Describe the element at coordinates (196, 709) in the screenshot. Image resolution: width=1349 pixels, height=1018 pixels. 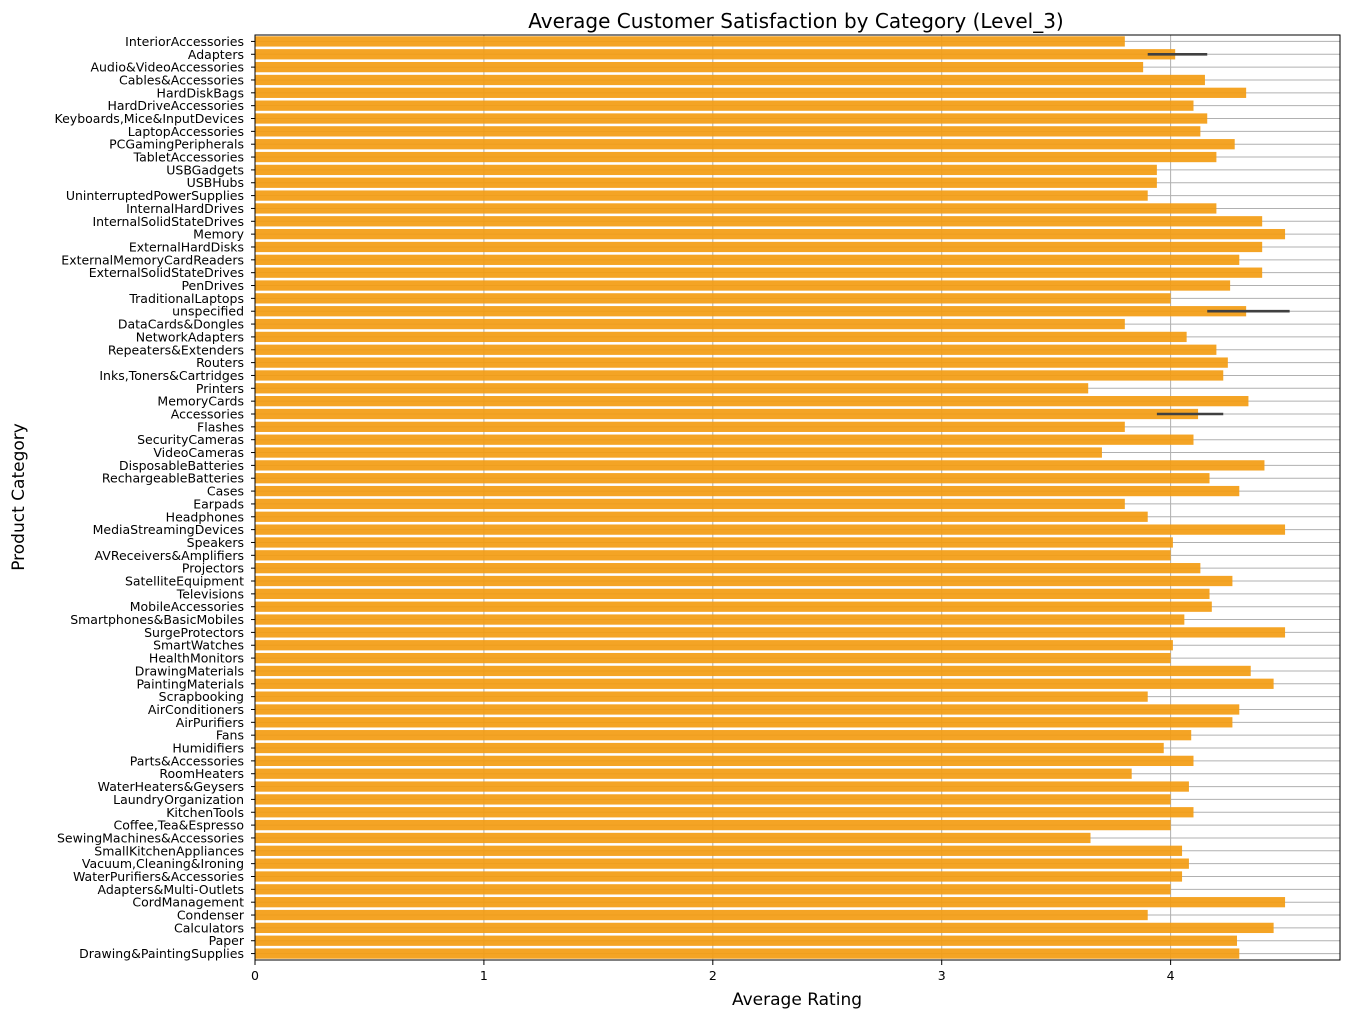
I see `category-label: AirConditioners` at that location.